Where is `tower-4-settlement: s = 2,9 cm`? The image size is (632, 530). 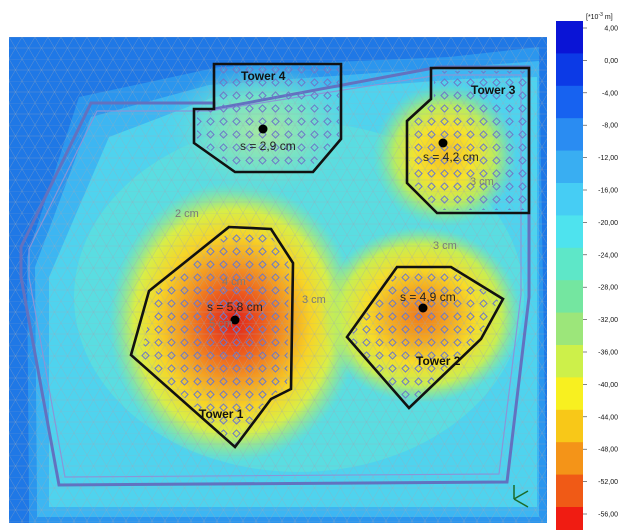 tower-4-settlement: s = 2,9 cm is located at coordinates (268, 146).